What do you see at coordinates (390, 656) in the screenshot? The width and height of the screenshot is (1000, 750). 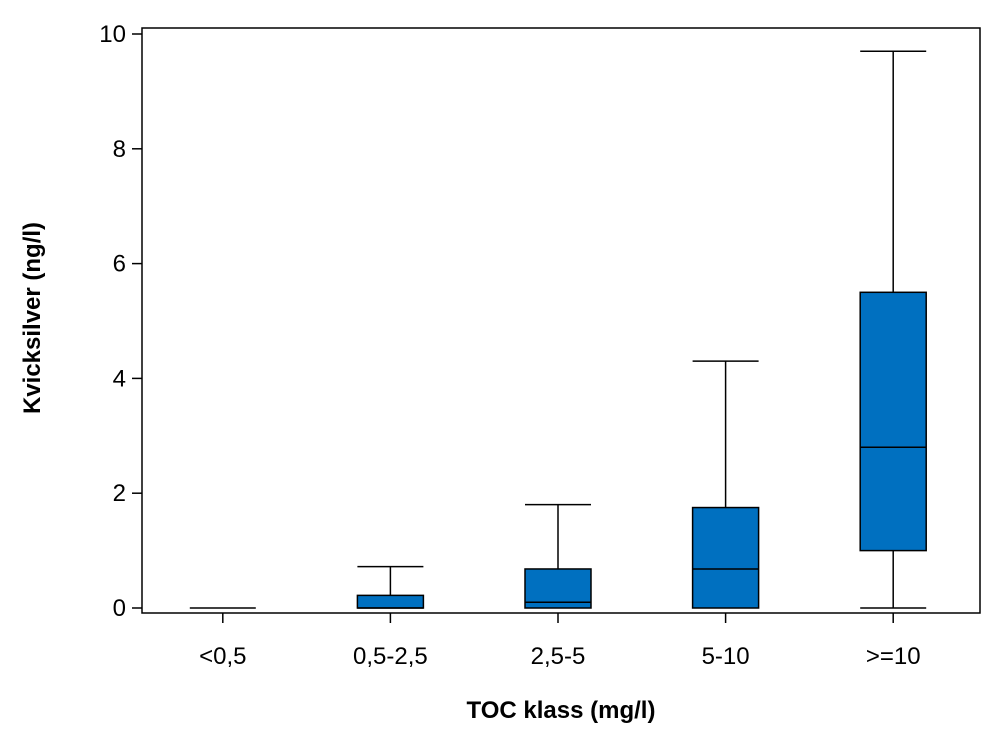 I see `x-tick-label: 0,5-2,5` at bounding box center [390, 656].